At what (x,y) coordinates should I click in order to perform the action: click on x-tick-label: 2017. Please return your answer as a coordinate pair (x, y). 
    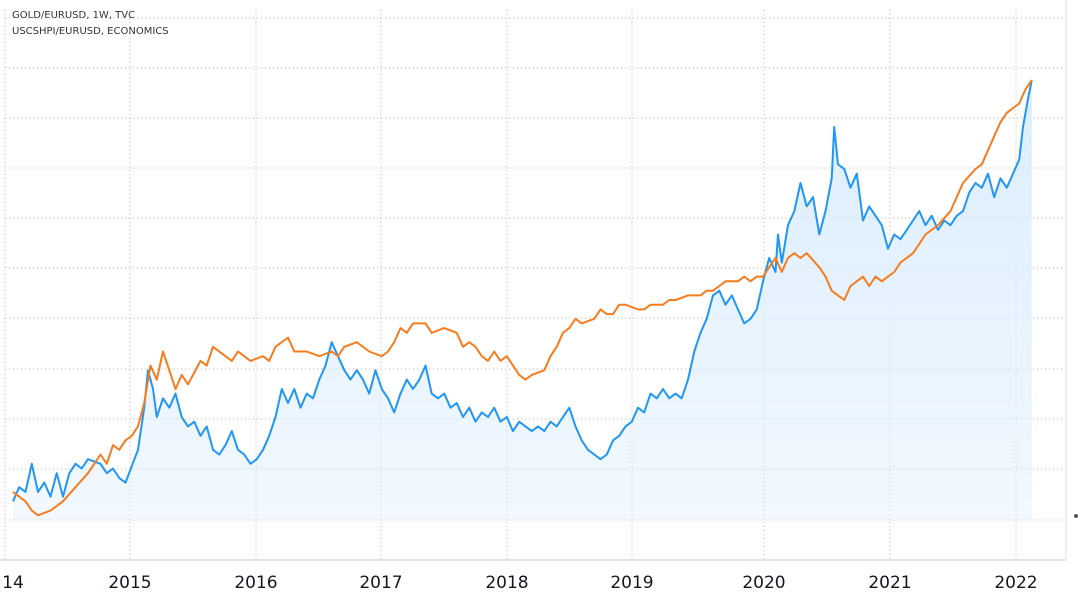
    Looking at the image, I should click on (380, 583).